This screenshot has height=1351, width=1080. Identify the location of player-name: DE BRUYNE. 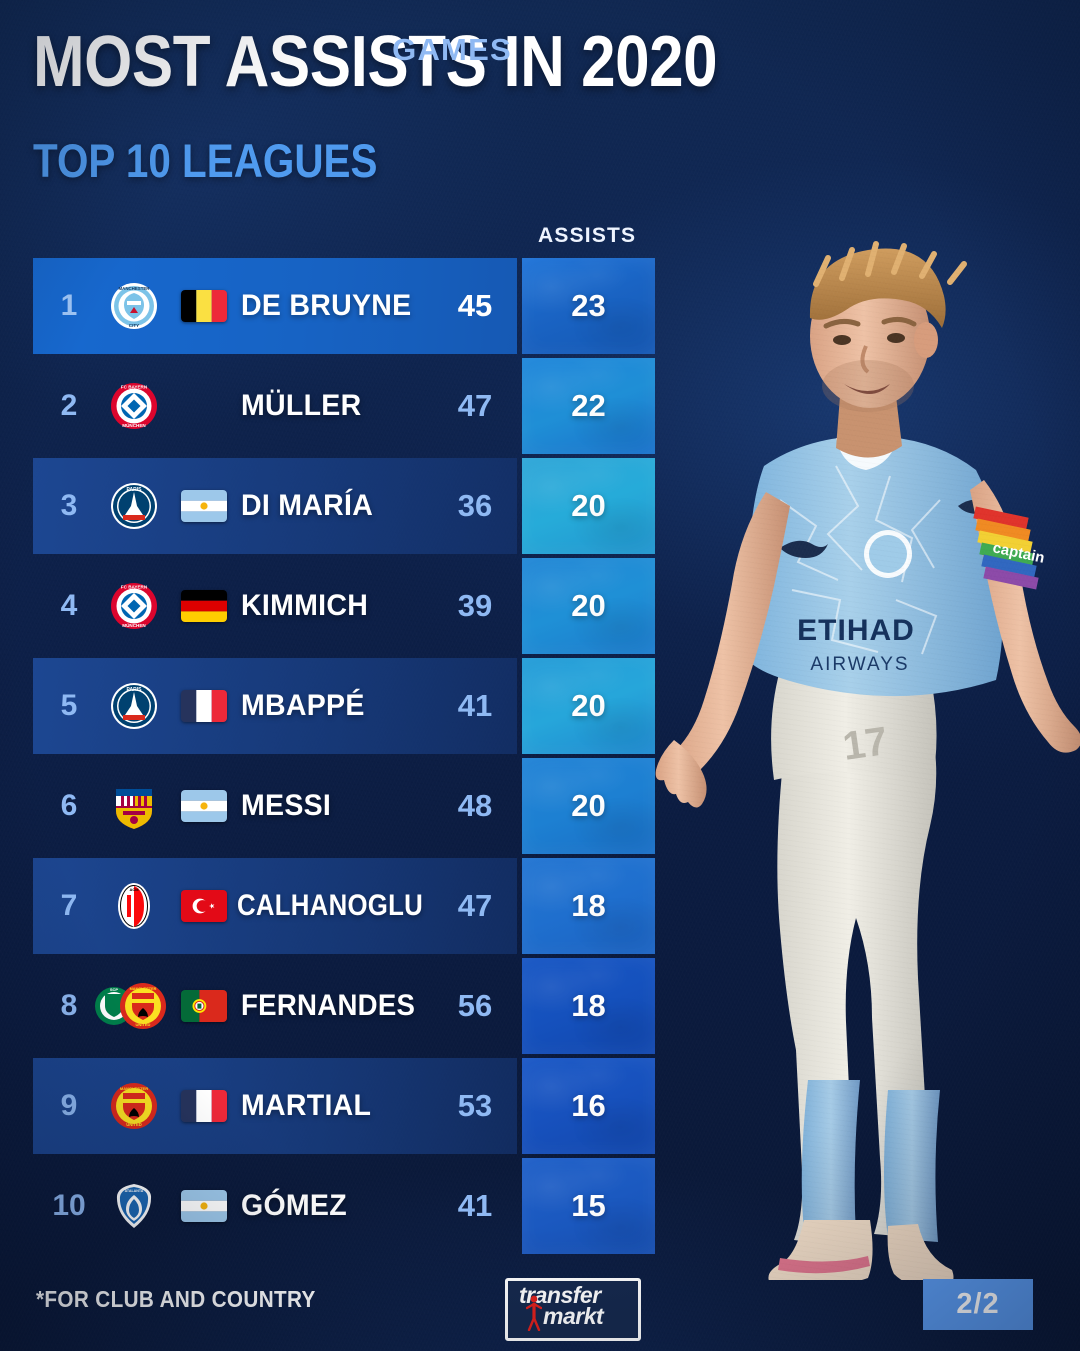
(326, 305).